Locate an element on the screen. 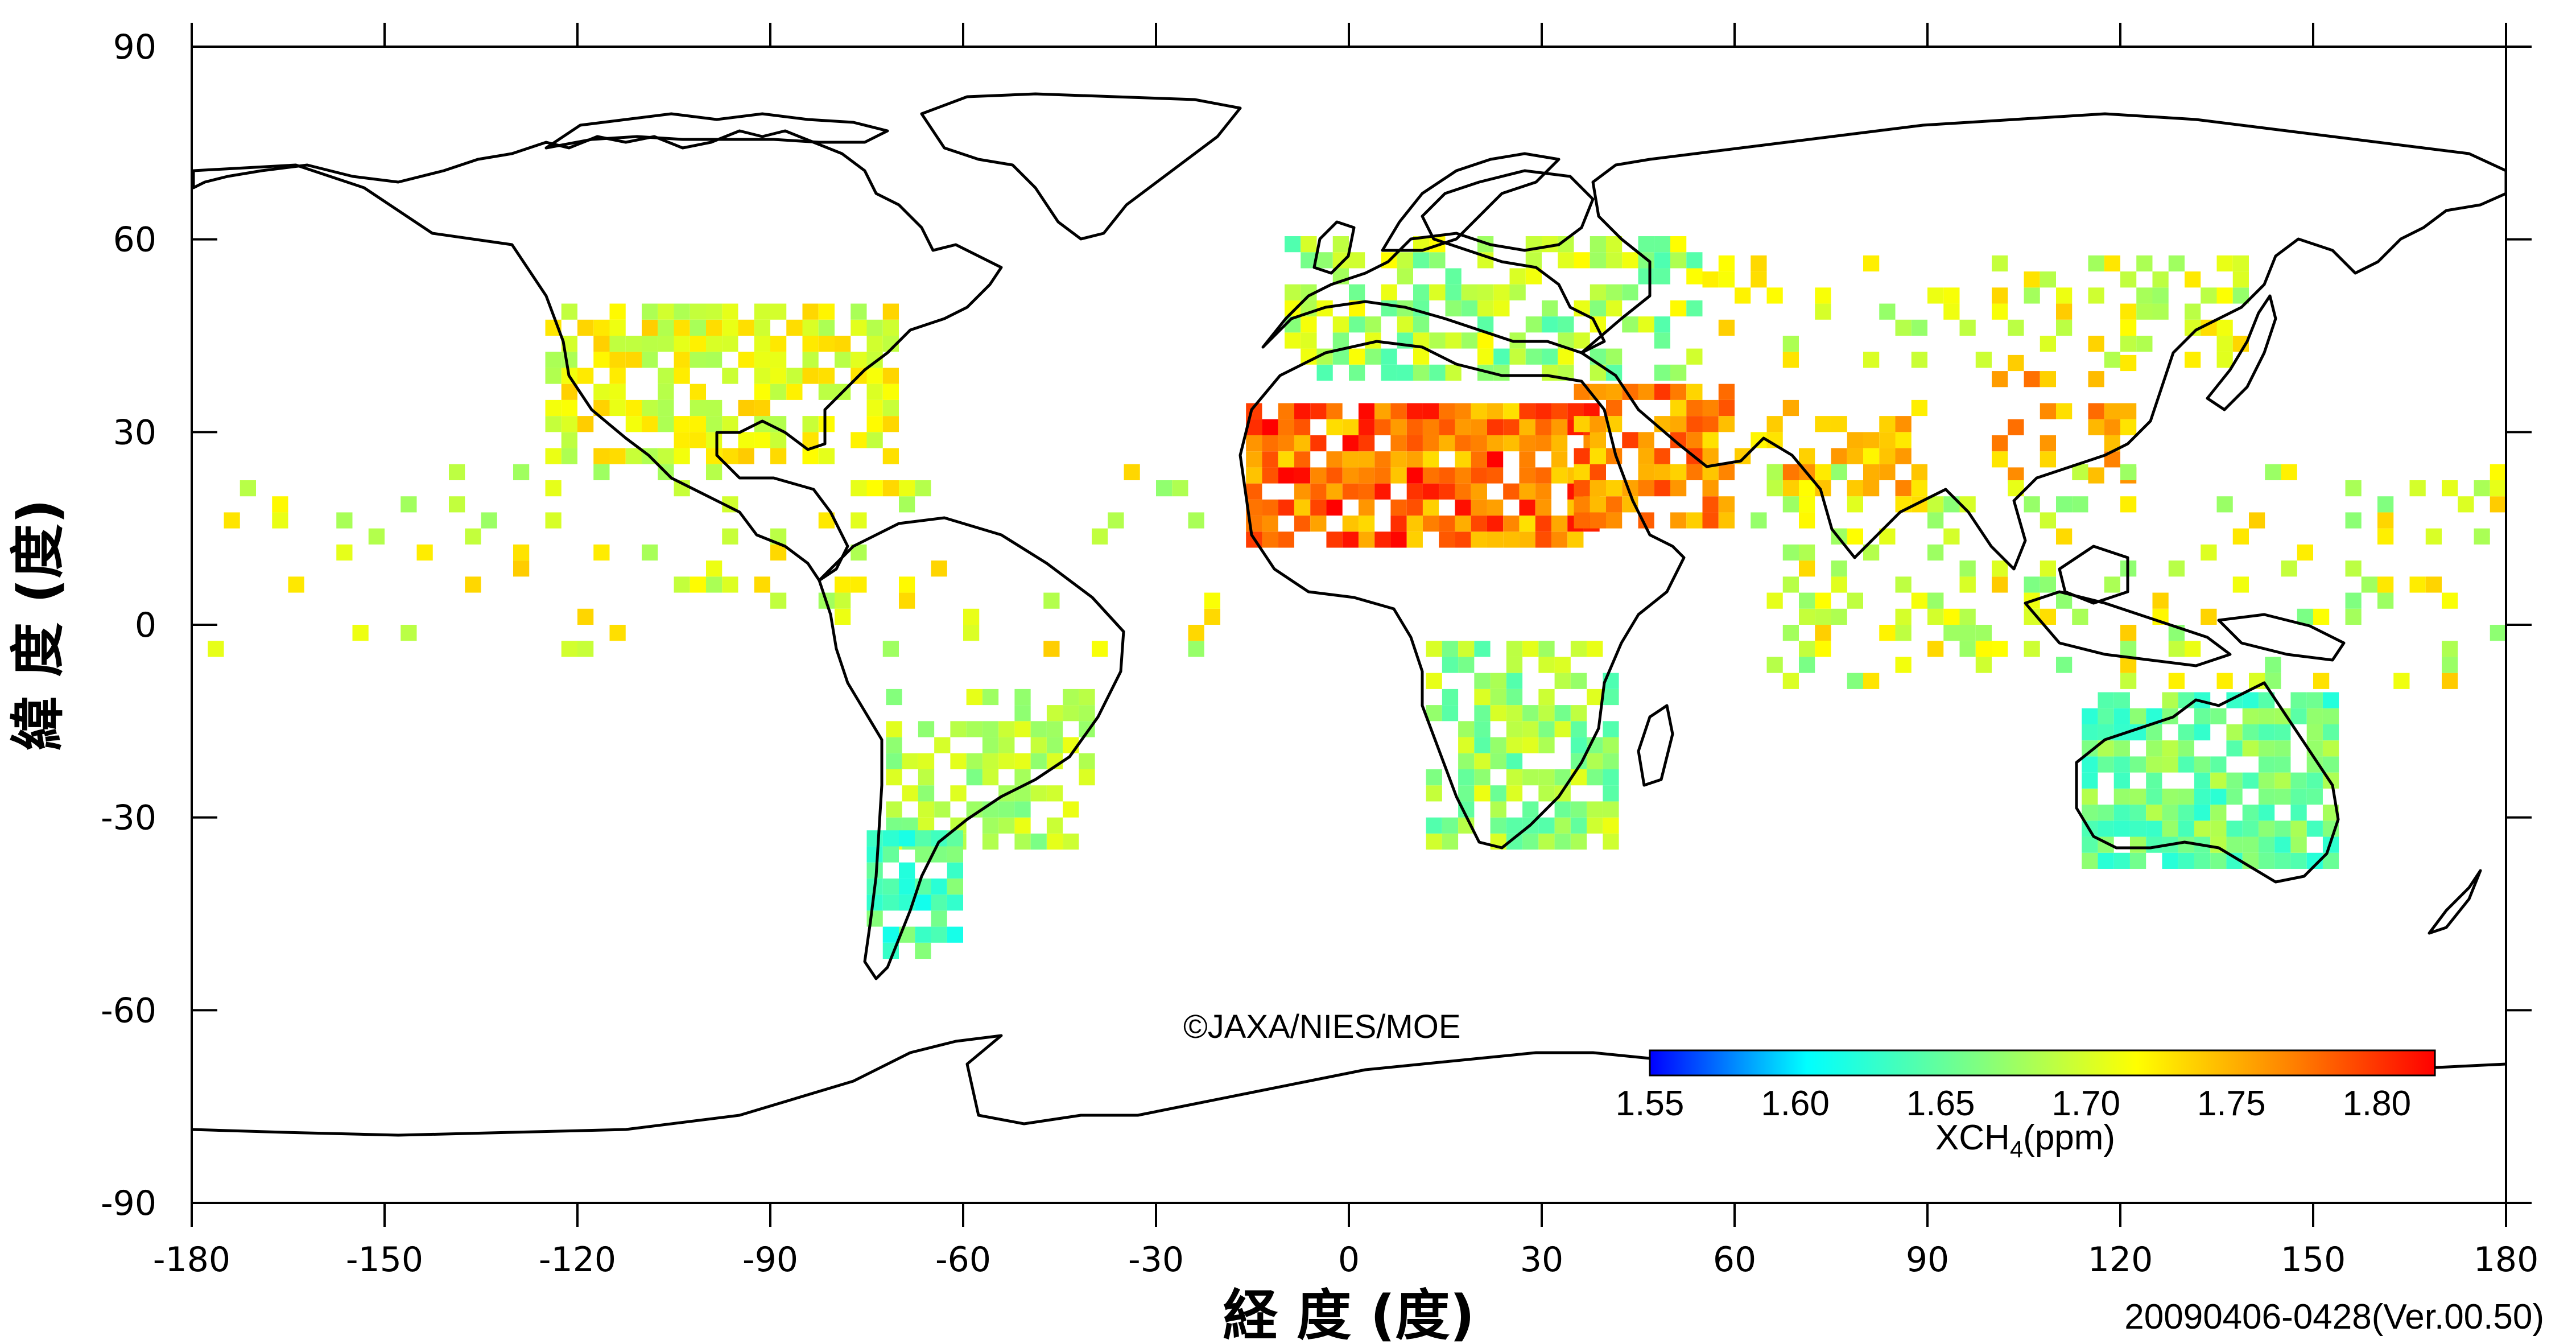 The width and height of the screenshot is (2576, 1344). lat-tick-label: 30 is located at coordinates (135, 433).